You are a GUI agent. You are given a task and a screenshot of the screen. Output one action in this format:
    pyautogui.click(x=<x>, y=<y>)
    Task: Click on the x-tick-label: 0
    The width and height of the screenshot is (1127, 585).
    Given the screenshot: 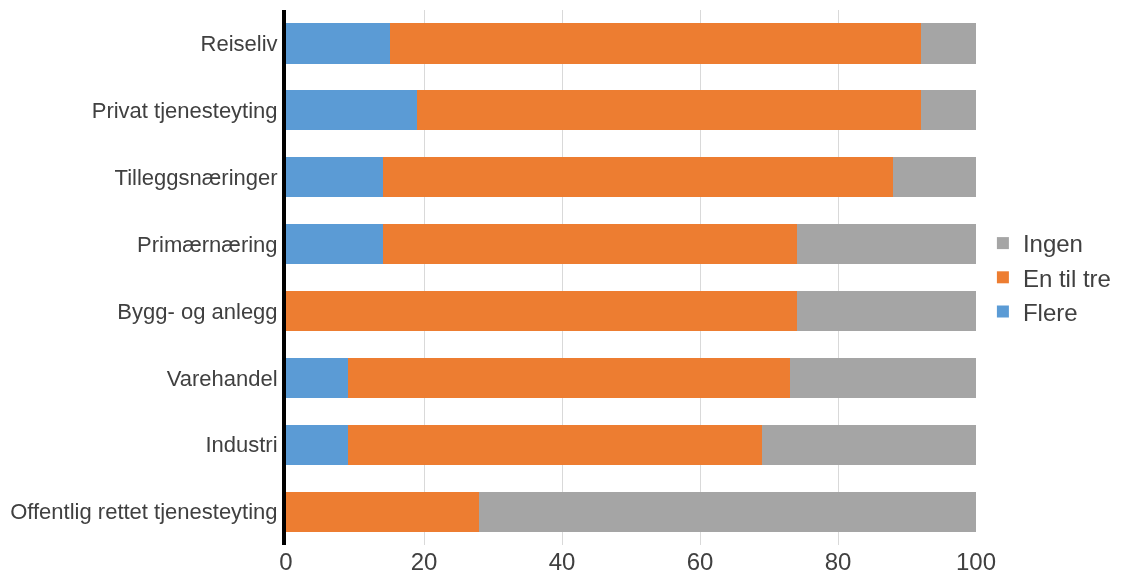 What is the action you would take?
    pyautogui.click(x=286, y=561)
    